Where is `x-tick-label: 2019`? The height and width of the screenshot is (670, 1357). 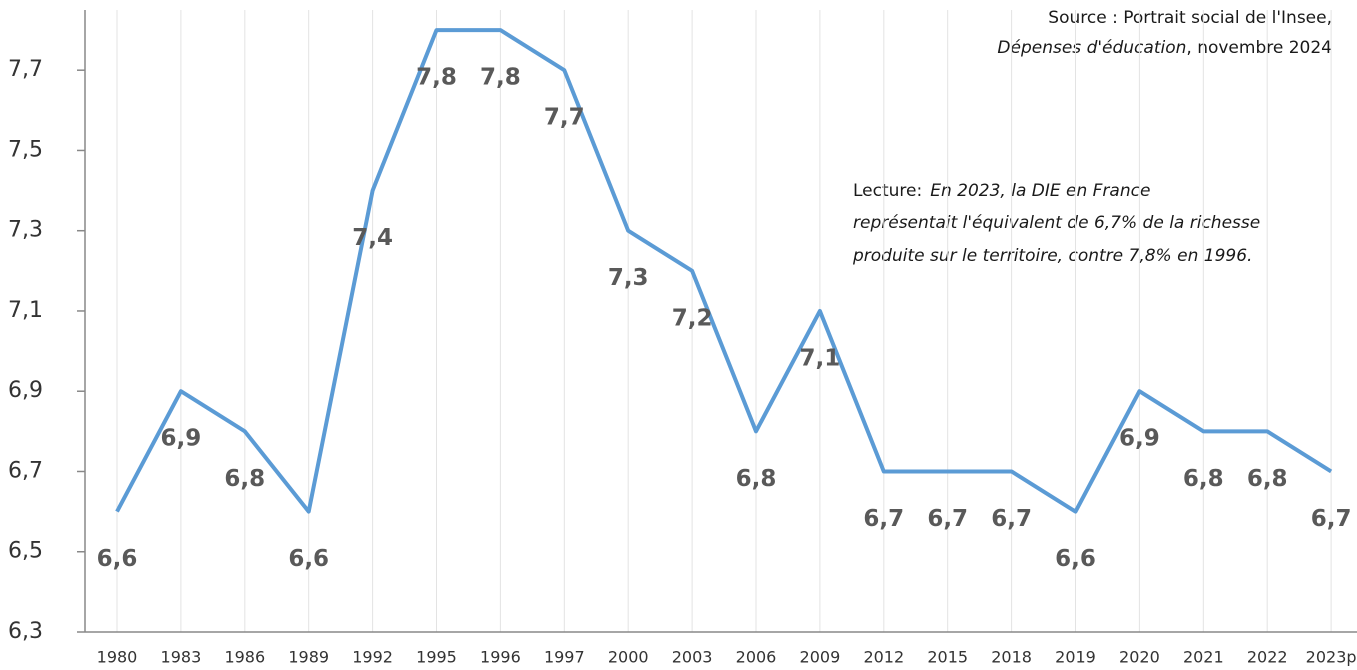 x-tick-label: 2019 is located at coordinates (1075, 657).